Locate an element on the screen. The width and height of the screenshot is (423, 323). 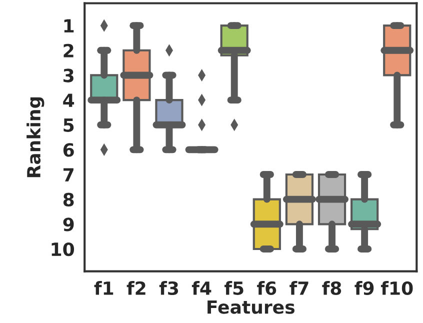
x-tick-label: f7 is located at coordinates (299, 288).